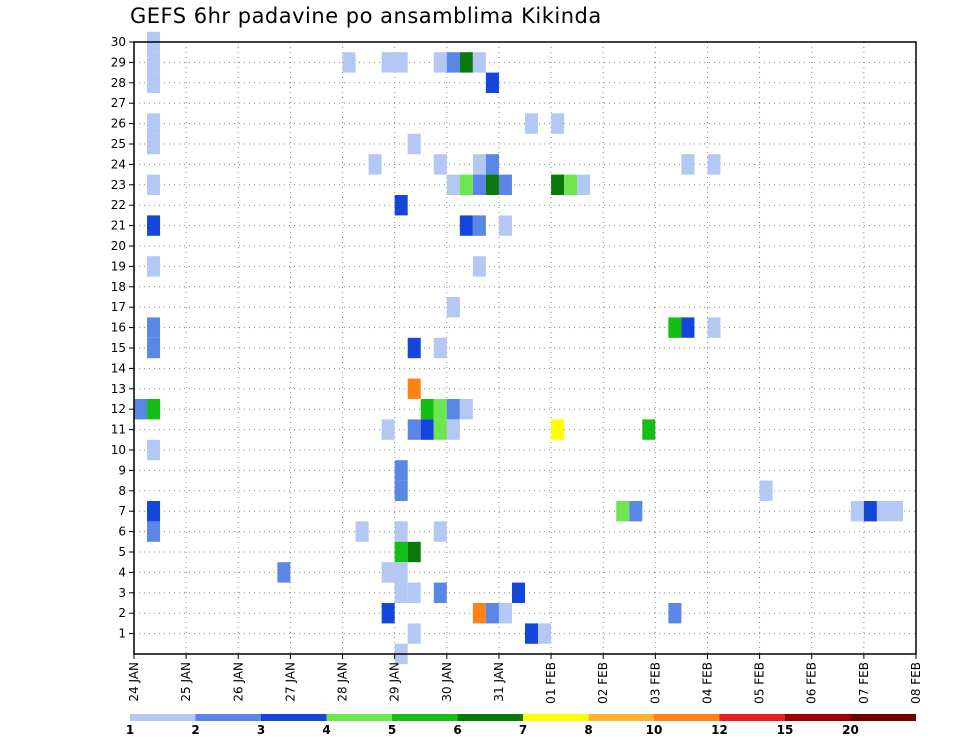 The image size is (960, 742). Describe the element at coordinates (118, 348) in the screenshot. I see `y-tick-label: 15` at that location.